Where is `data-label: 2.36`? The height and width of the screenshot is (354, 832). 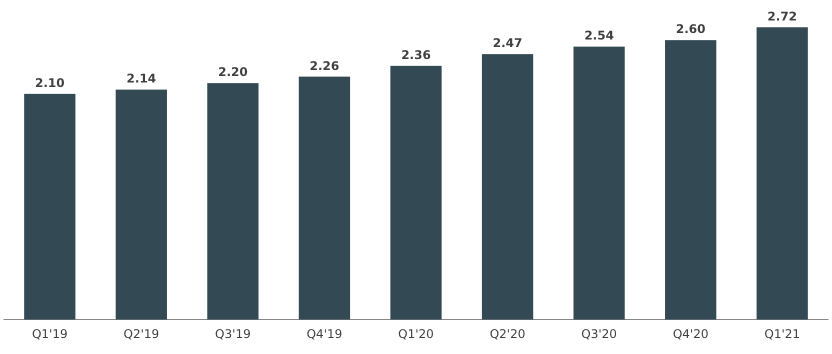 data-label: 2.36 is located at coordinates (416, 55).